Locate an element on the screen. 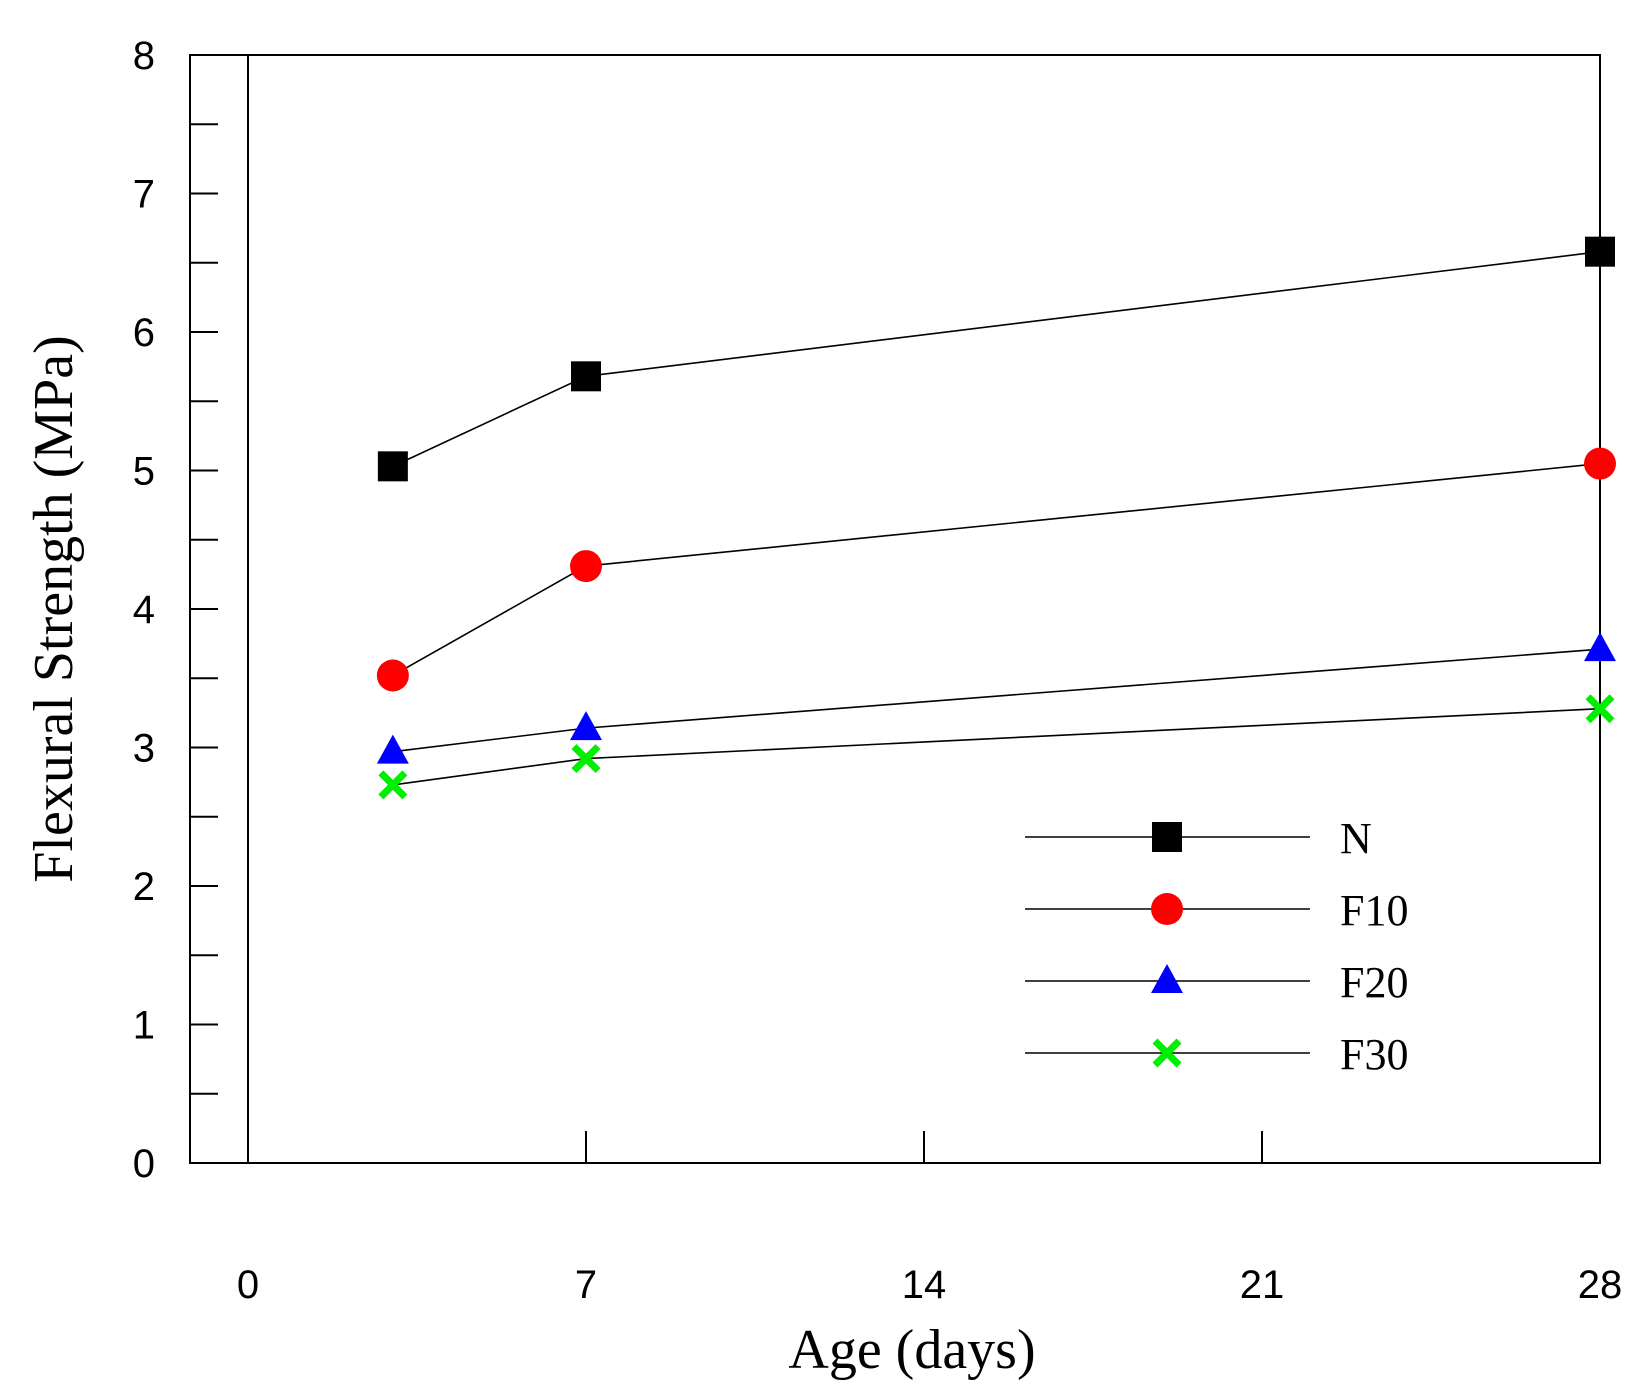 This screenshot has width=1640, height=1400. y-tick-label: 1 is located at coordinates (144, 1026).